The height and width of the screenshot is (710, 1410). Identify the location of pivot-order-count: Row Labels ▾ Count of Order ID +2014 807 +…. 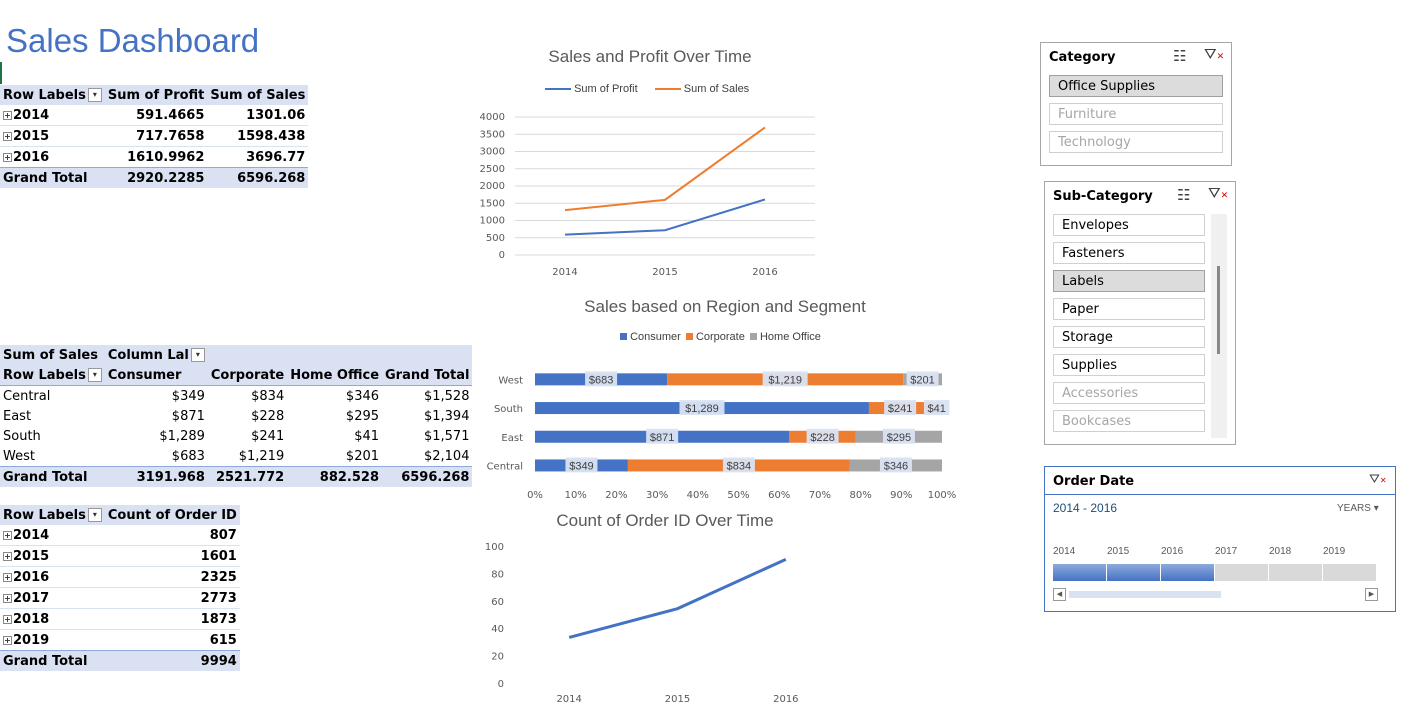
(120, 588).